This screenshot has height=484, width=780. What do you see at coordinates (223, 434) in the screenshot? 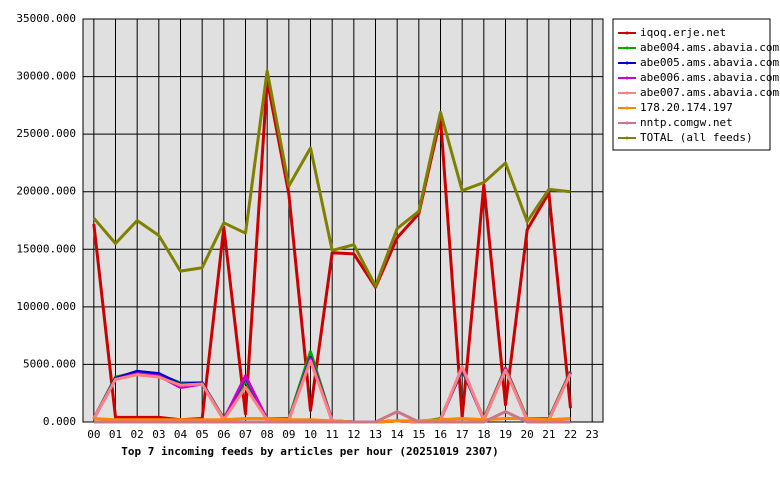
I see `x-tick-label: 06` at bounding box center [223, 434].